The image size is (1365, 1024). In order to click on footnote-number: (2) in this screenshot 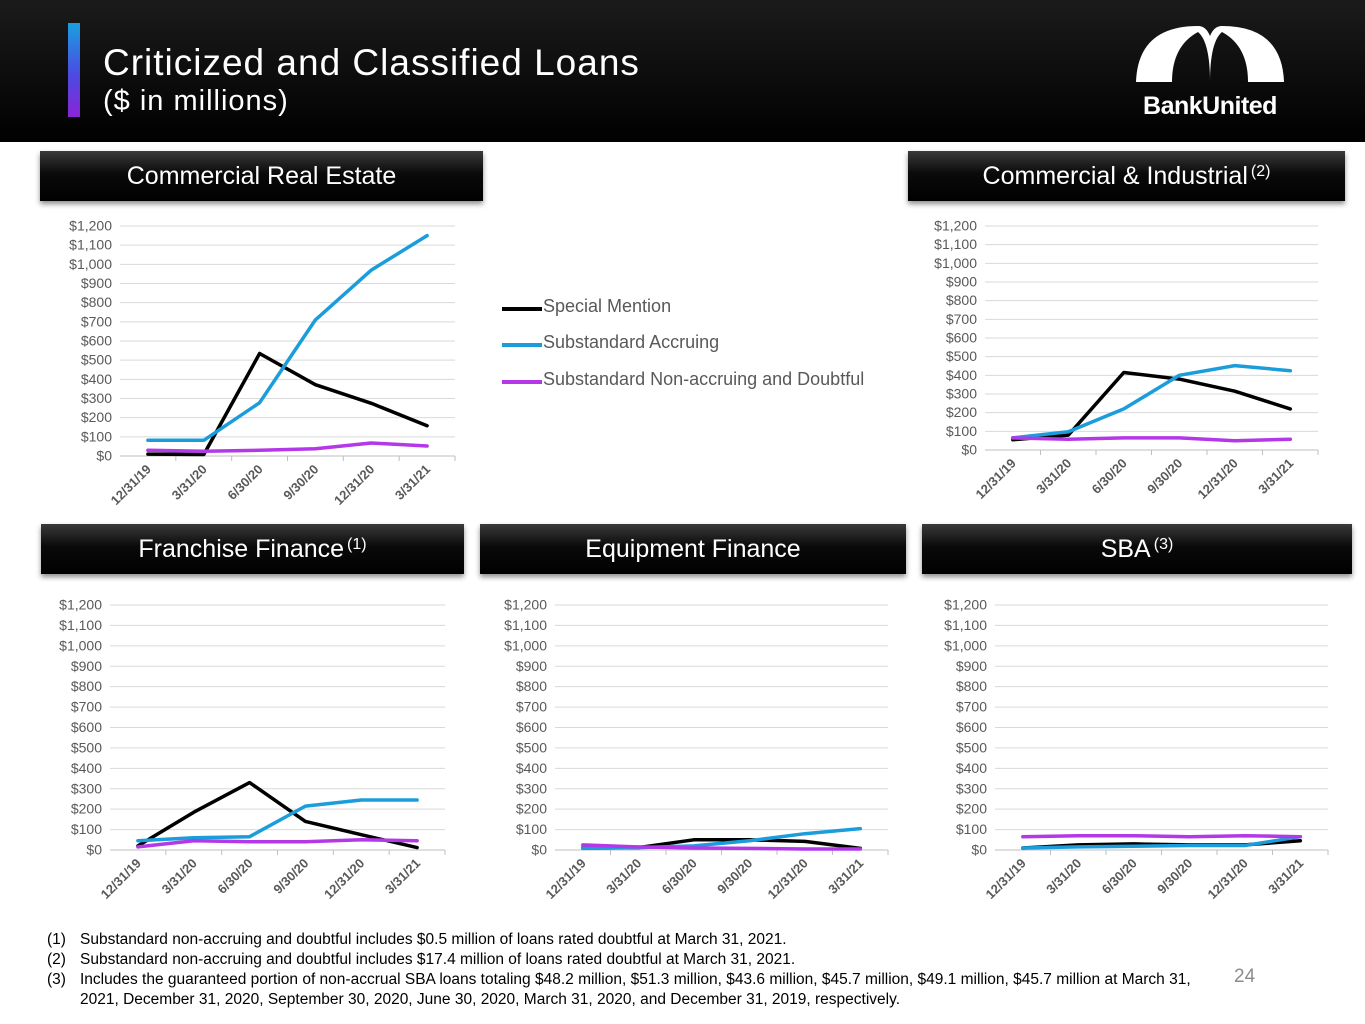, I will do `click(56, 959)`.